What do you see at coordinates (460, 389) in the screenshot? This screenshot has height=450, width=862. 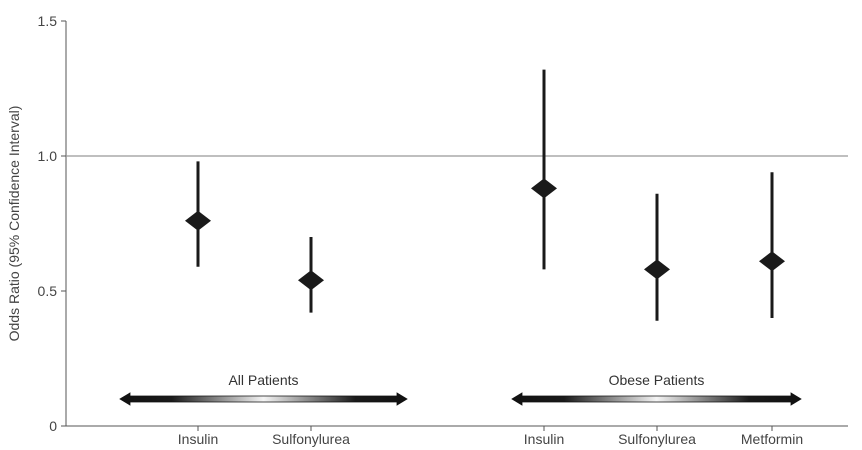 I see `group-arrows: All Patients Obese Patients` at bounding box center [460, 389].